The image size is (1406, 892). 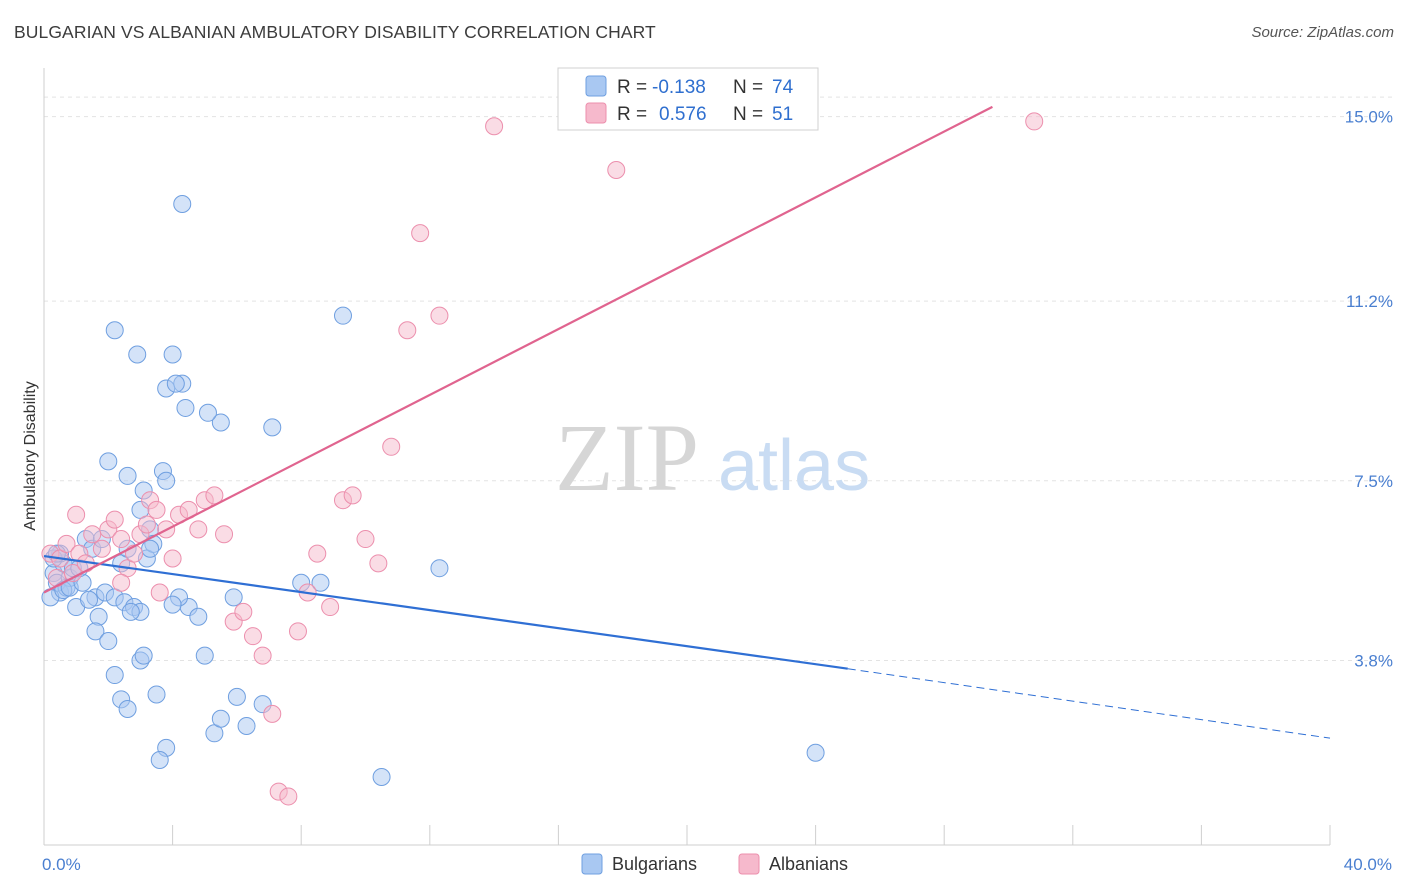 What do you see at coordinates (1373, 660) in the screenshot?
I see `y-tick-label: 3.8%` at bounding box center [1373, 660].